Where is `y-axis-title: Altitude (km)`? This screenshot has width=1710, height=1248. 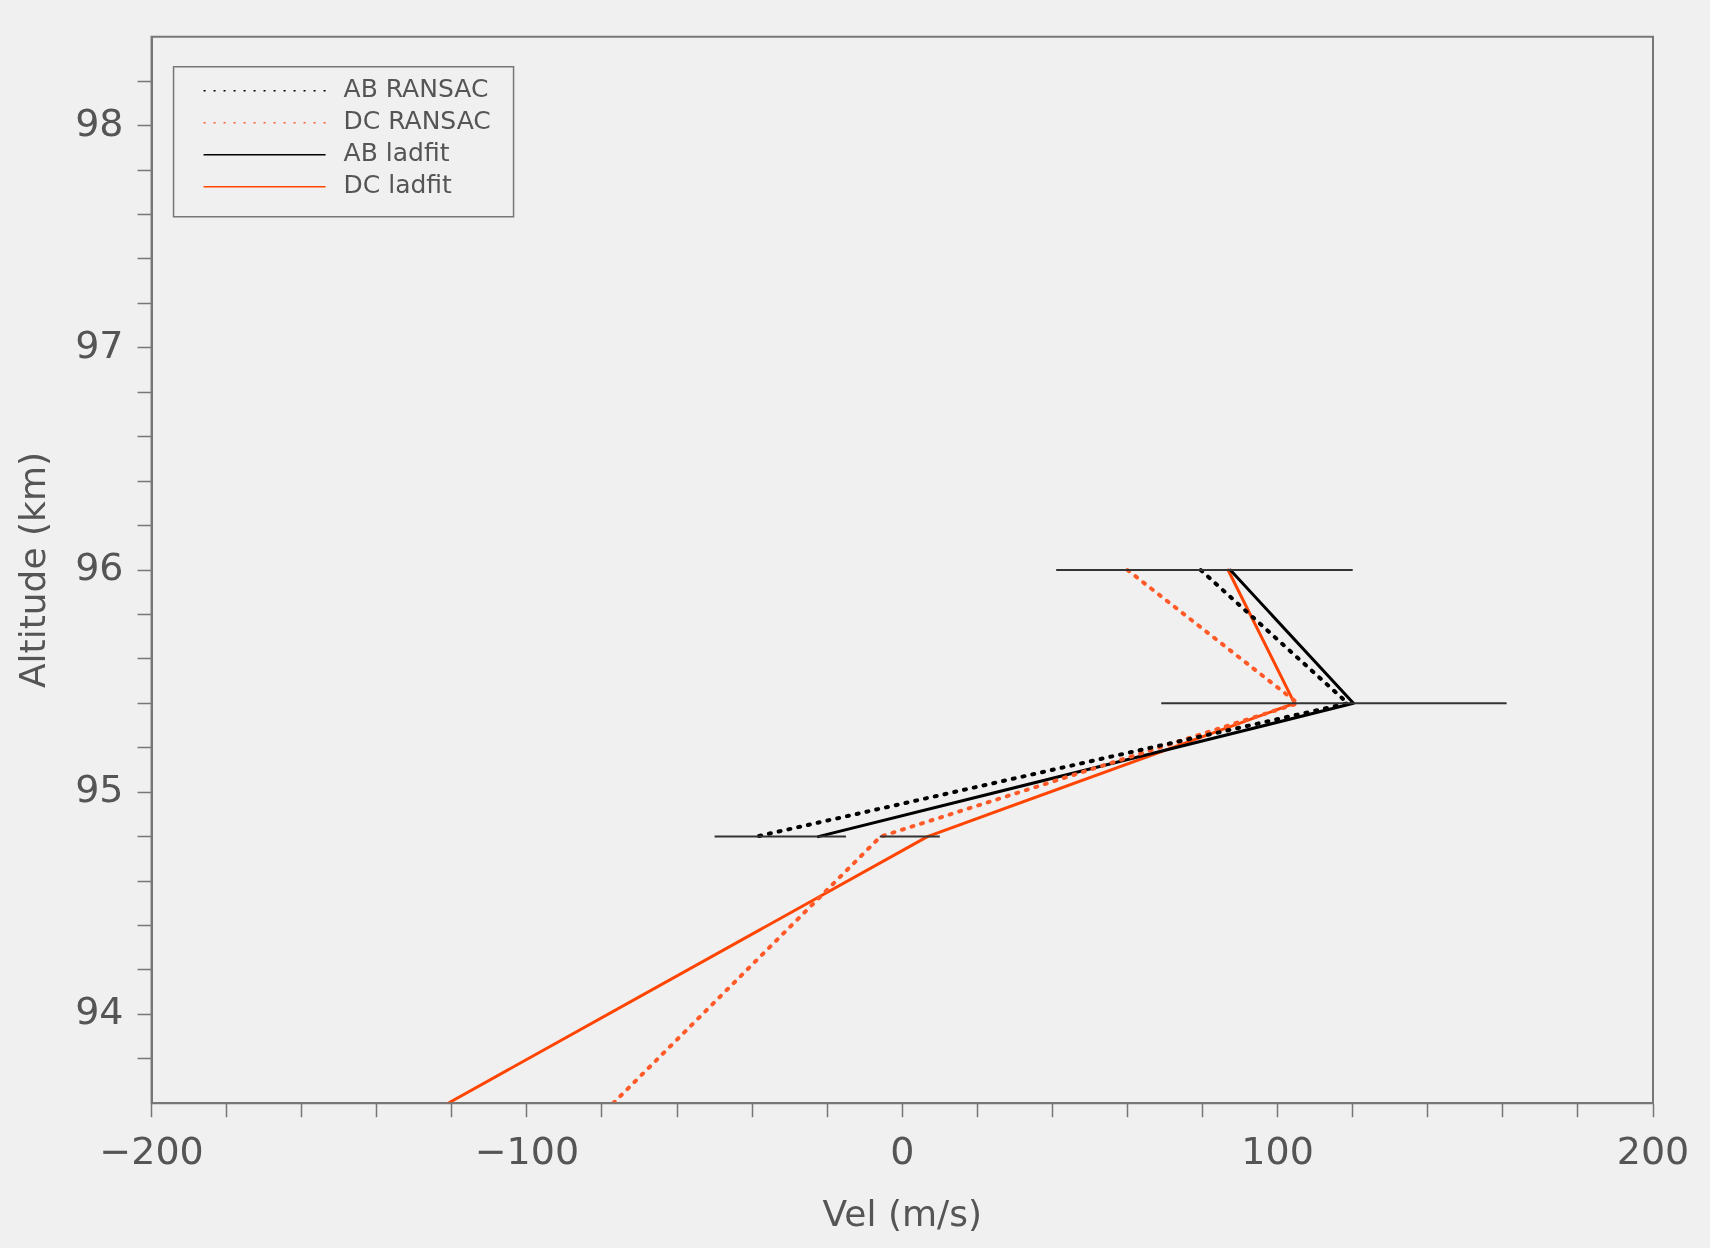 y-axis-title: Altitude (km) is located at coordinates (32, 570).